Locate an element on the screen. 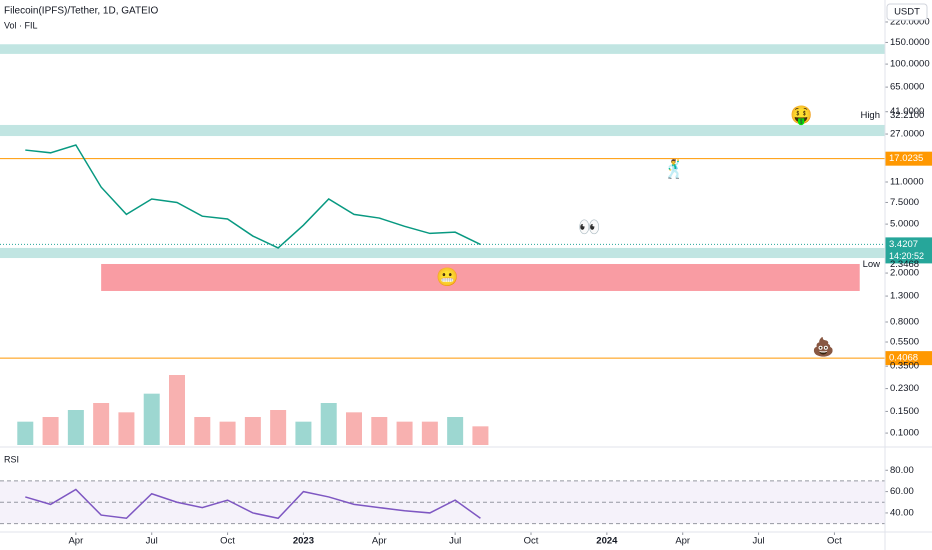 This screenshot has height=550, width=932. level-label: 0.4068 is located at coordinates (903, 358).